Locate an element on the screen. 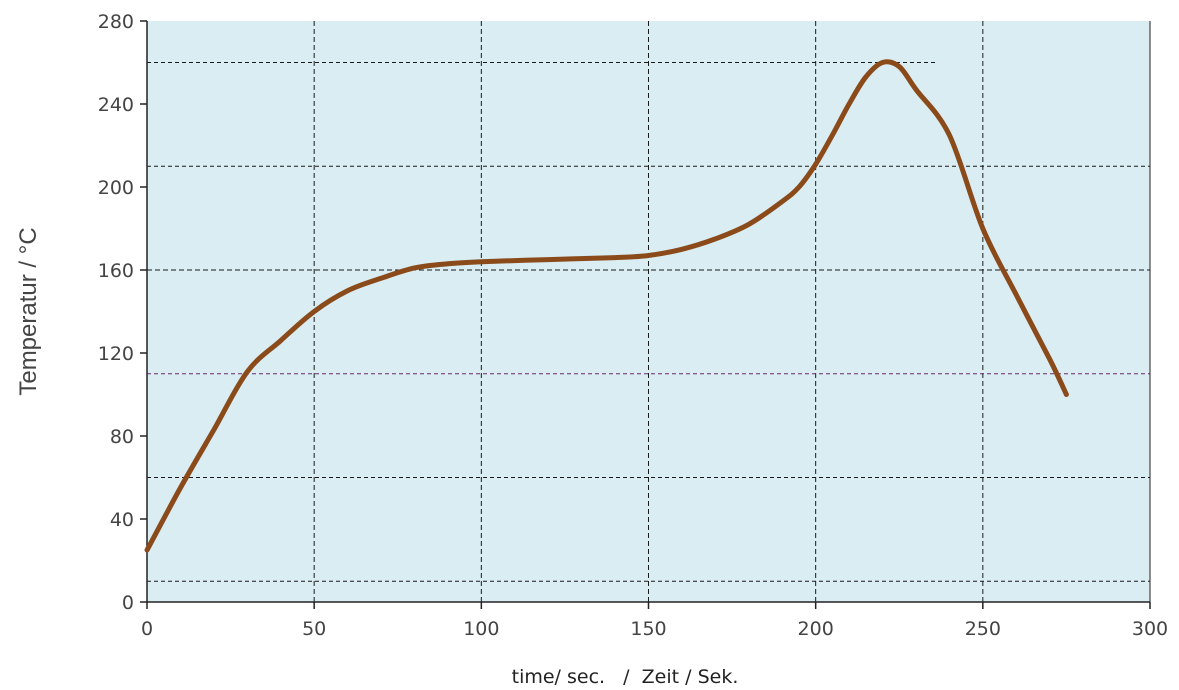  y-tick-label-240: 240 is located at coordinates (116, 105).